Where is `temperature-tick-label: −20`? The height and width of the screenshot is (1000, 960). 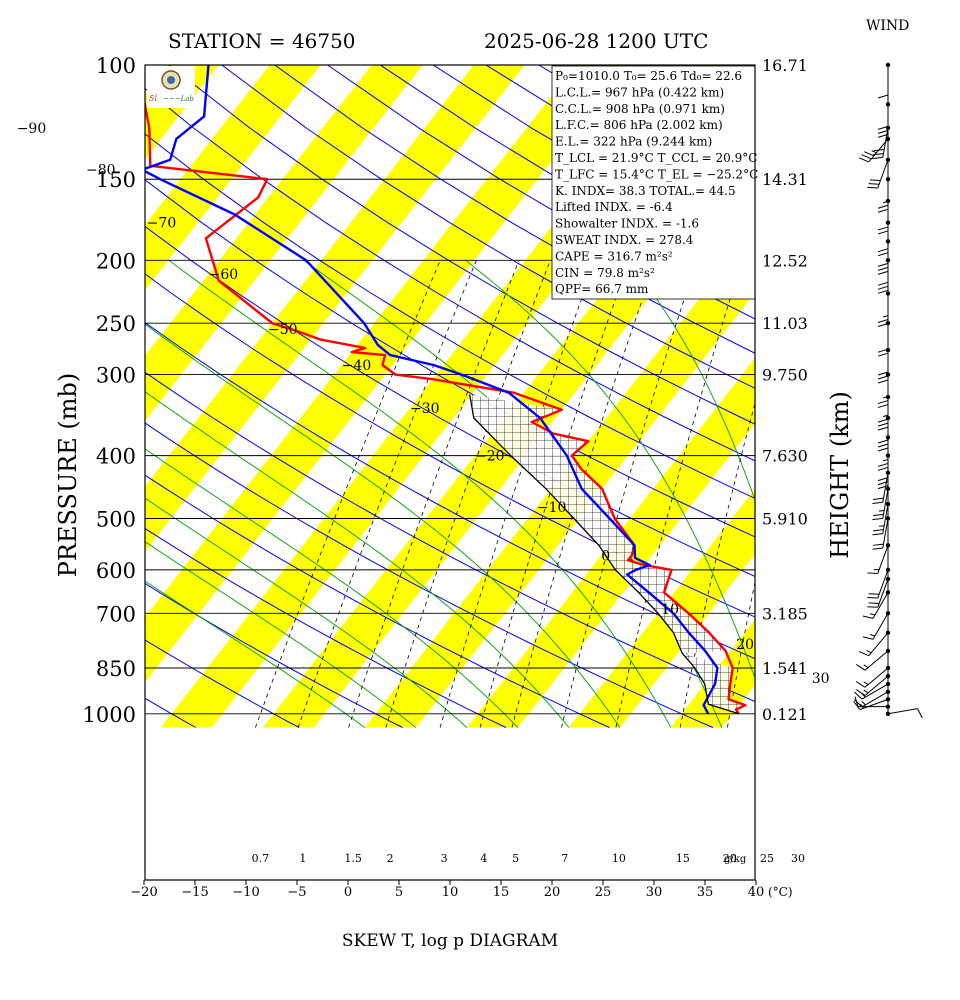
temperature-tick-label: −20 is located at coordinates (143, 892).